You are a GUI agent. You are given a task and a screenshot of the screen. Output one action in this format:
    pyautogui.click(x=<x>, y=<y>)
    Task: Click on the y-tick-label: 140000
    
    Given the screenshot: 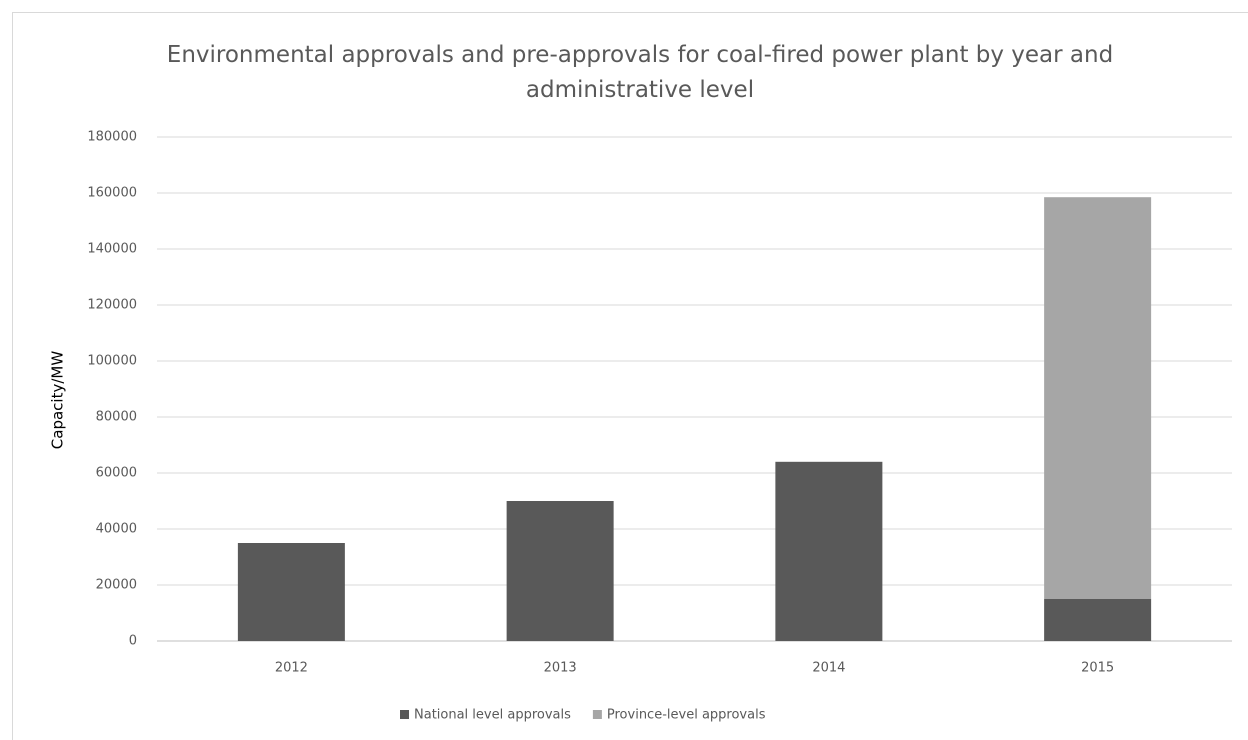 What is the action you would take?
    pyautogui.click(x=112, y=249)
    